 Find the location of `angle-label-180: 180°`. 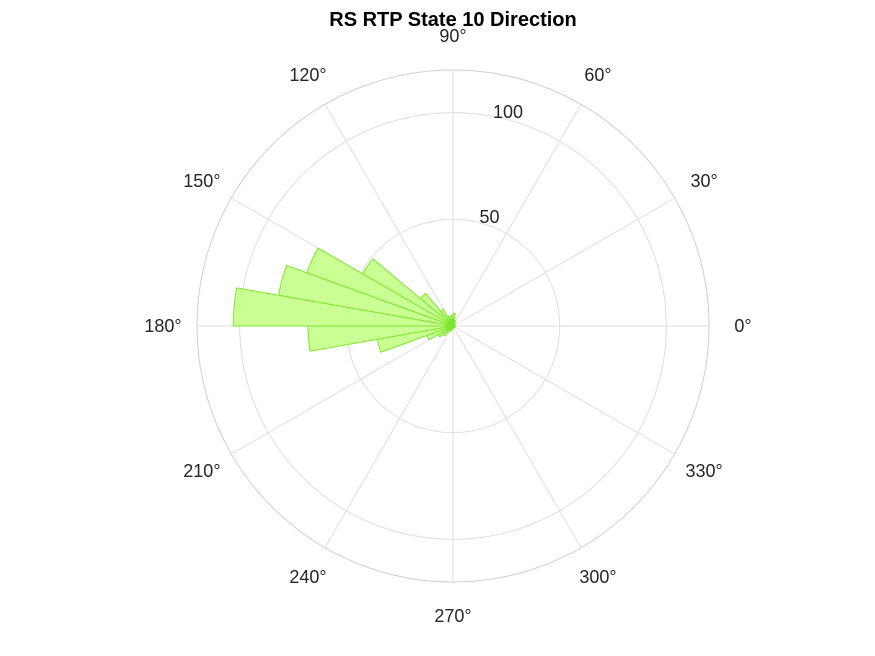

angle-label-180: 180° is located at coordinates (162, 326).